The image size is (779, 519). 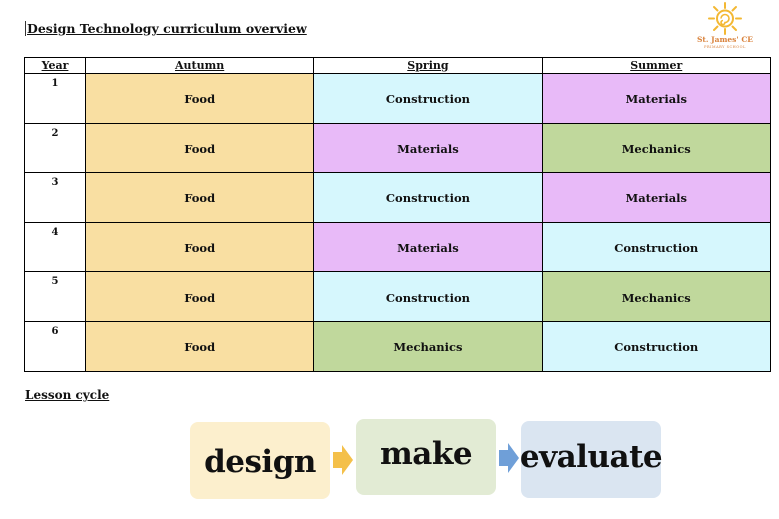 What do you see at coordinates (55, 148) in the screenshot?
I see `year-cell: 2` at bounding box center [55, 148].